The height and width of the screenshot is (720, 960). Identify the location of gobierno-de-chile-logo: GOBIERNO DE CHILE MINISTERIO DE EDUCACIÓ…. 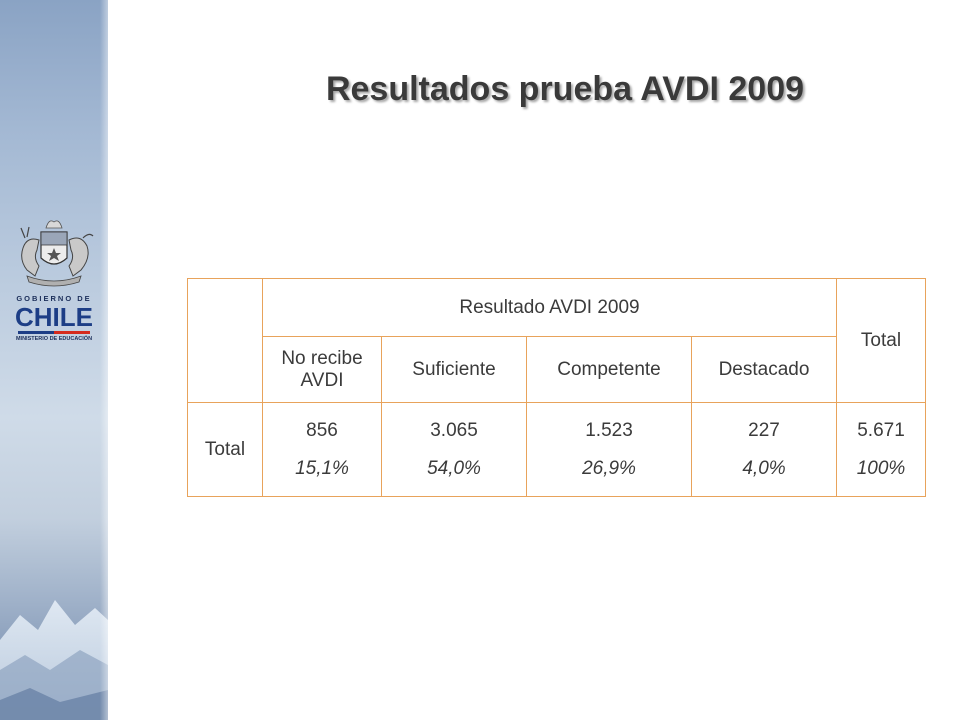
(54, 280).